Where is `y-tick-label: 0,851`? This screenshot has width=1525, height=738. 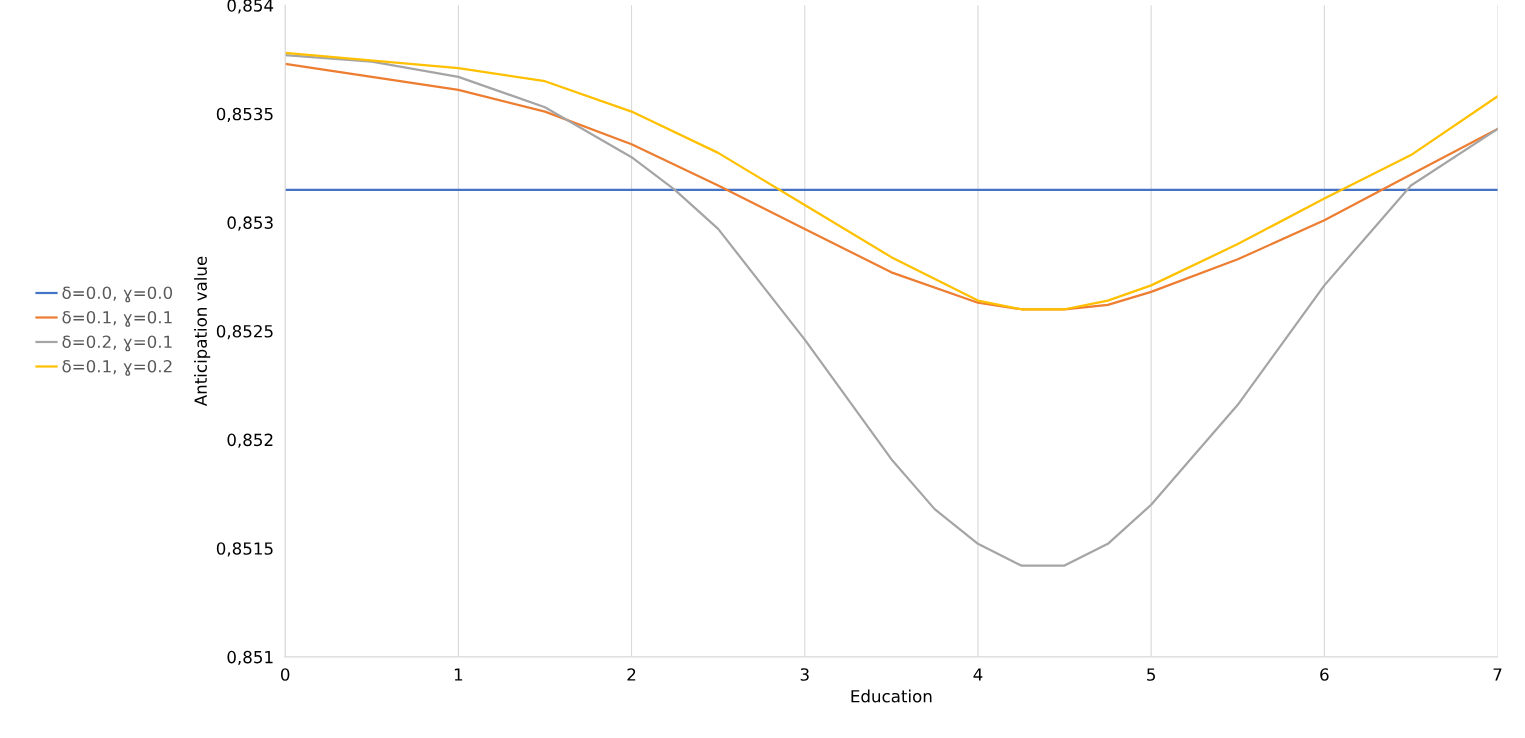 y-tick-label: 0,851 is located at coordinates (250, 658).